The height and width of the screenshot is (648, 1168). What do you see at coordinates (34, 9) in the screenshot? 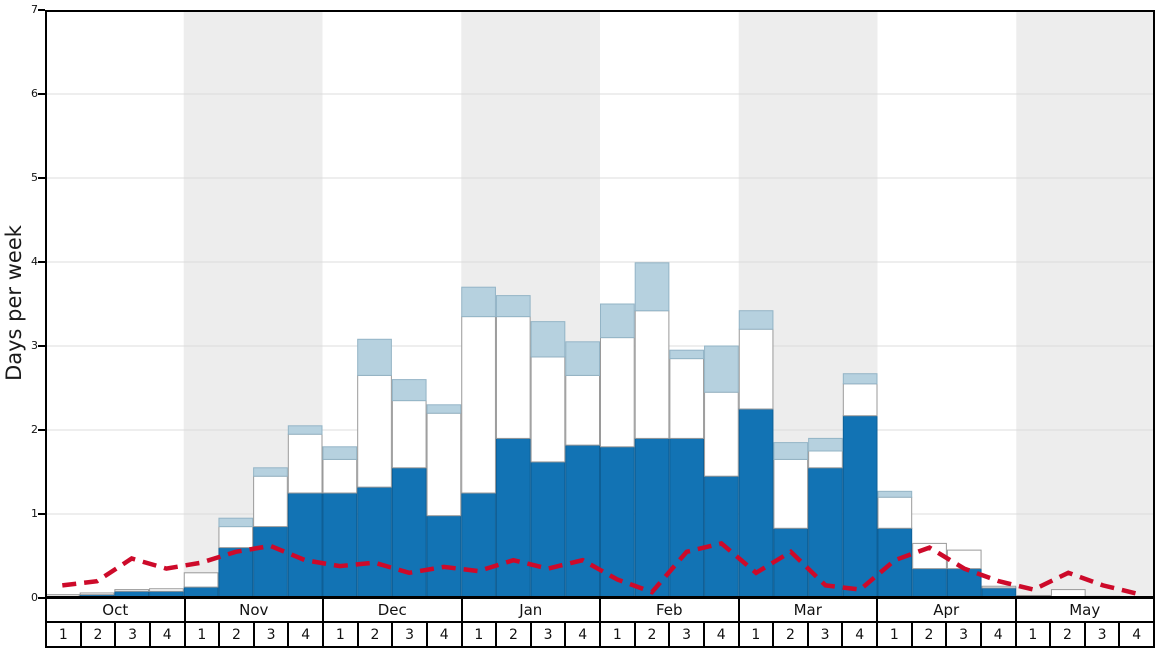
I see `y-tick-label: 7` at bounding box center [34, 9].